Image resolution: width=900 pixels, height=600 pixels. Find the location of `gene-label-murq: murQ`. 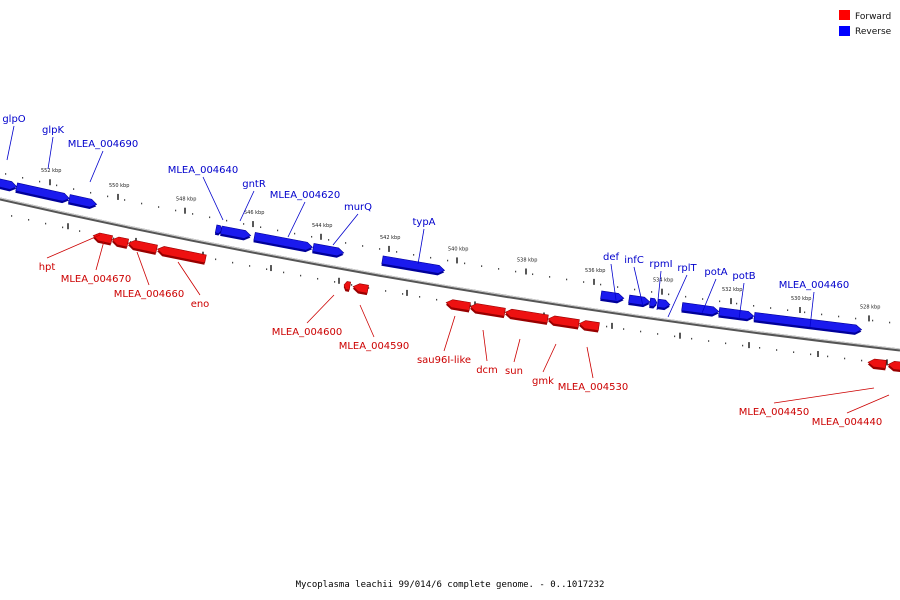

gene-label-murq: murQ is located at coordinates (358, 207).